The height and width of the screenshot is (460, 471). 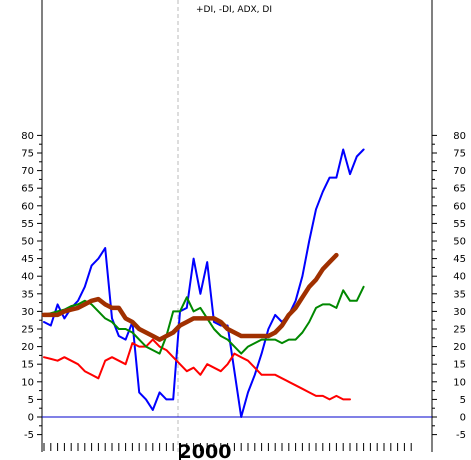 What do you see at coordinates (27, 312) in the screenshot?
I see `y-tick-label-left: 30` at bounding box center [27, 312].